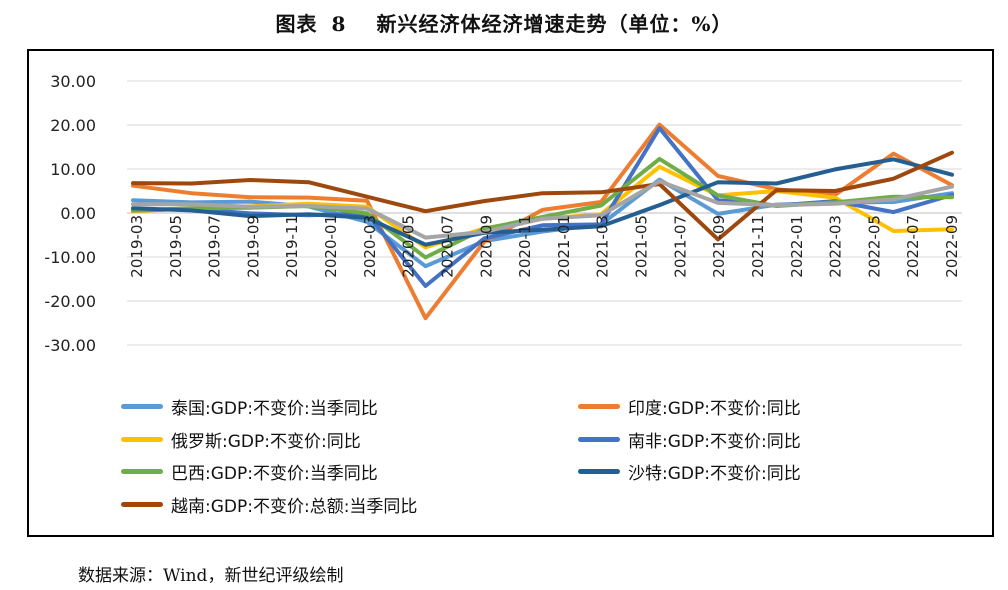  I want to click on x-tick-label: 2020-11, so click(525, 246).